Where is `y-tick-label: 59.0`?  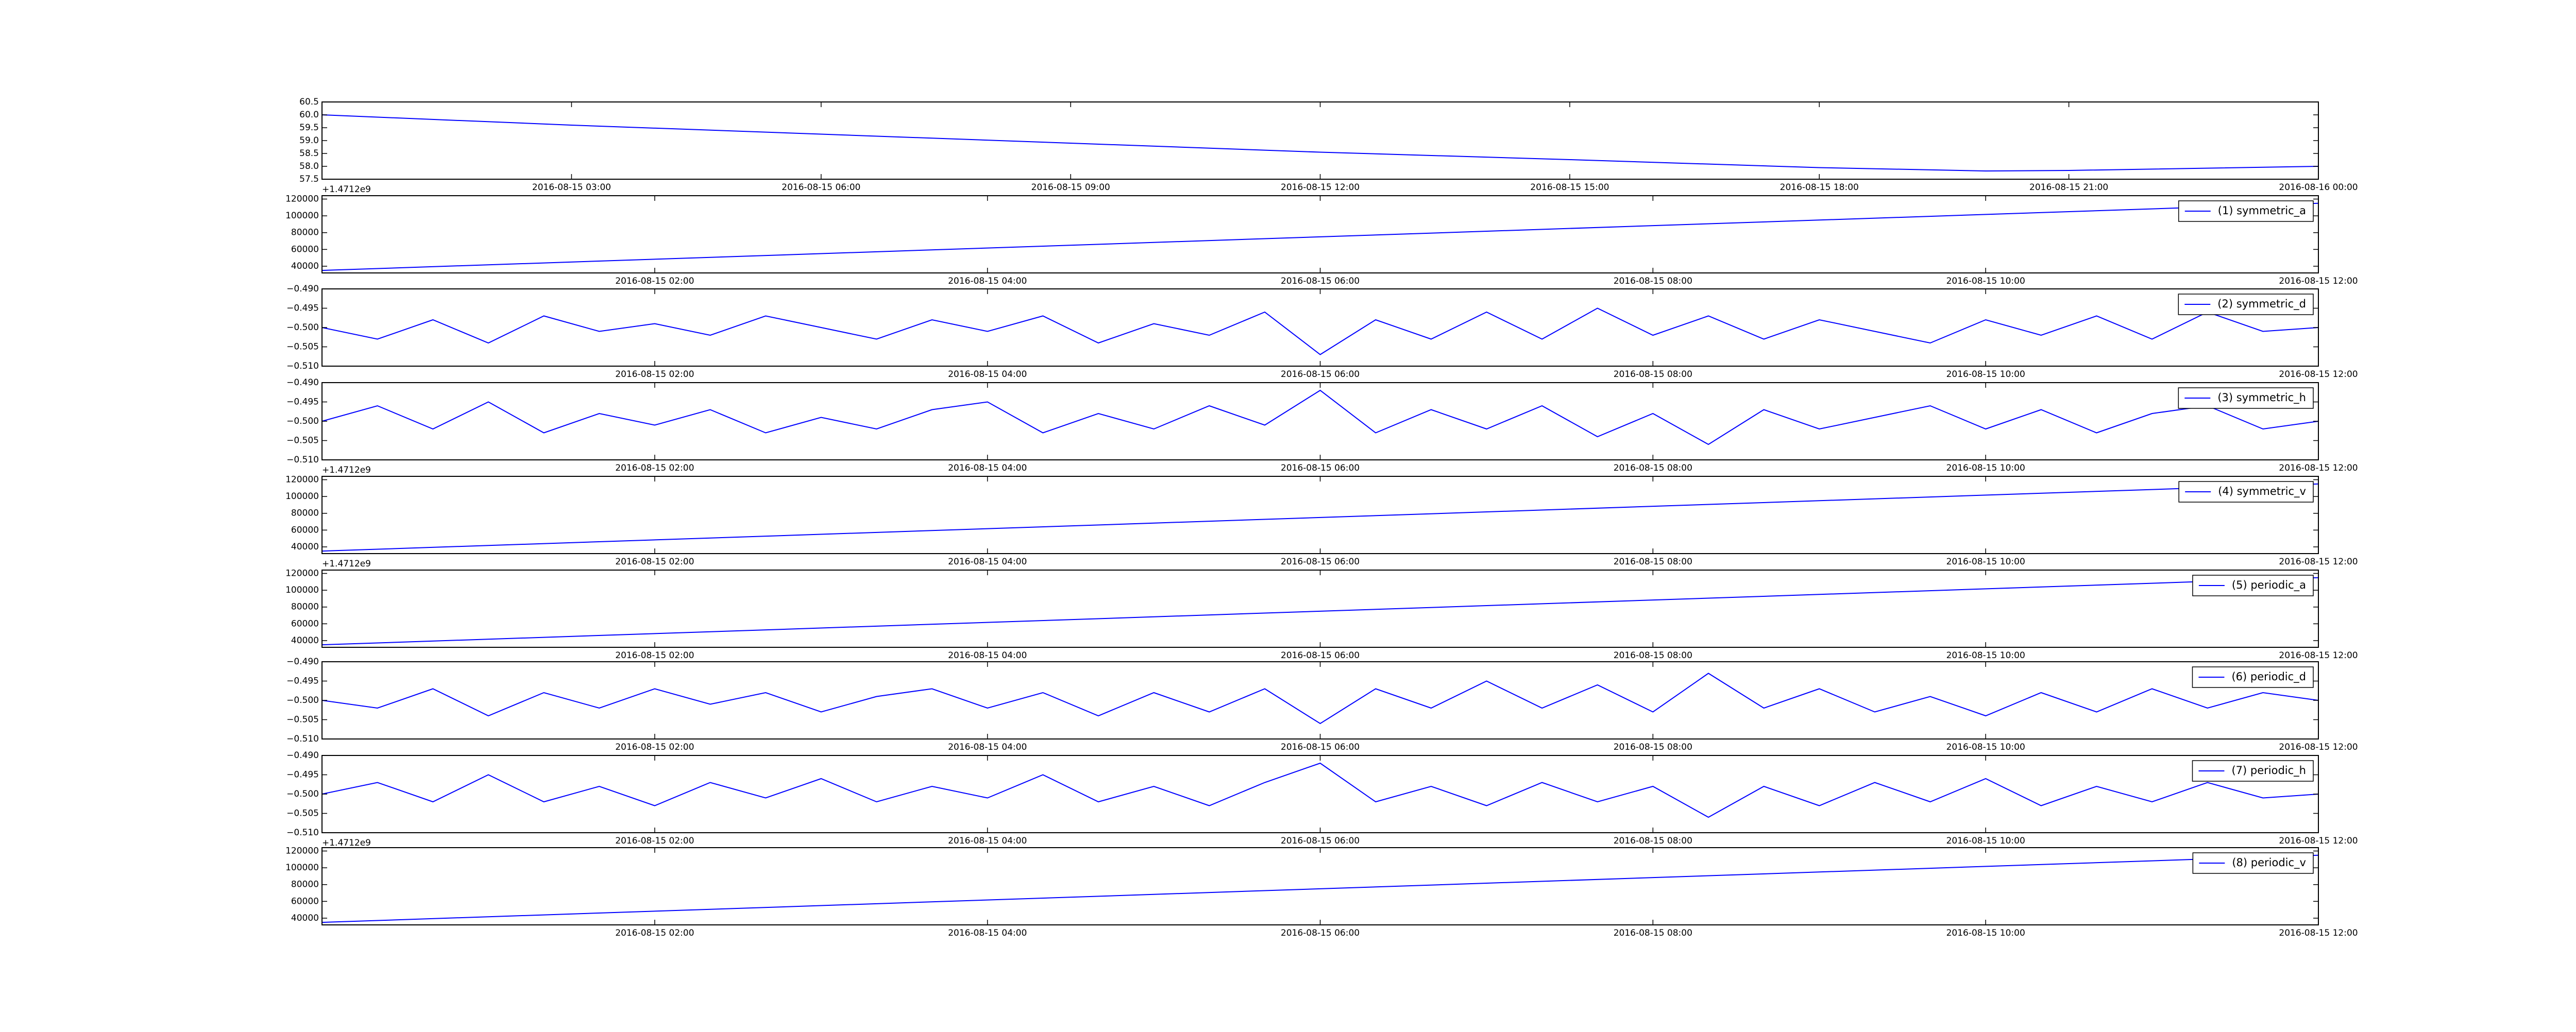 y-tick-label: 59.0 is located at coordinates (309, 140).